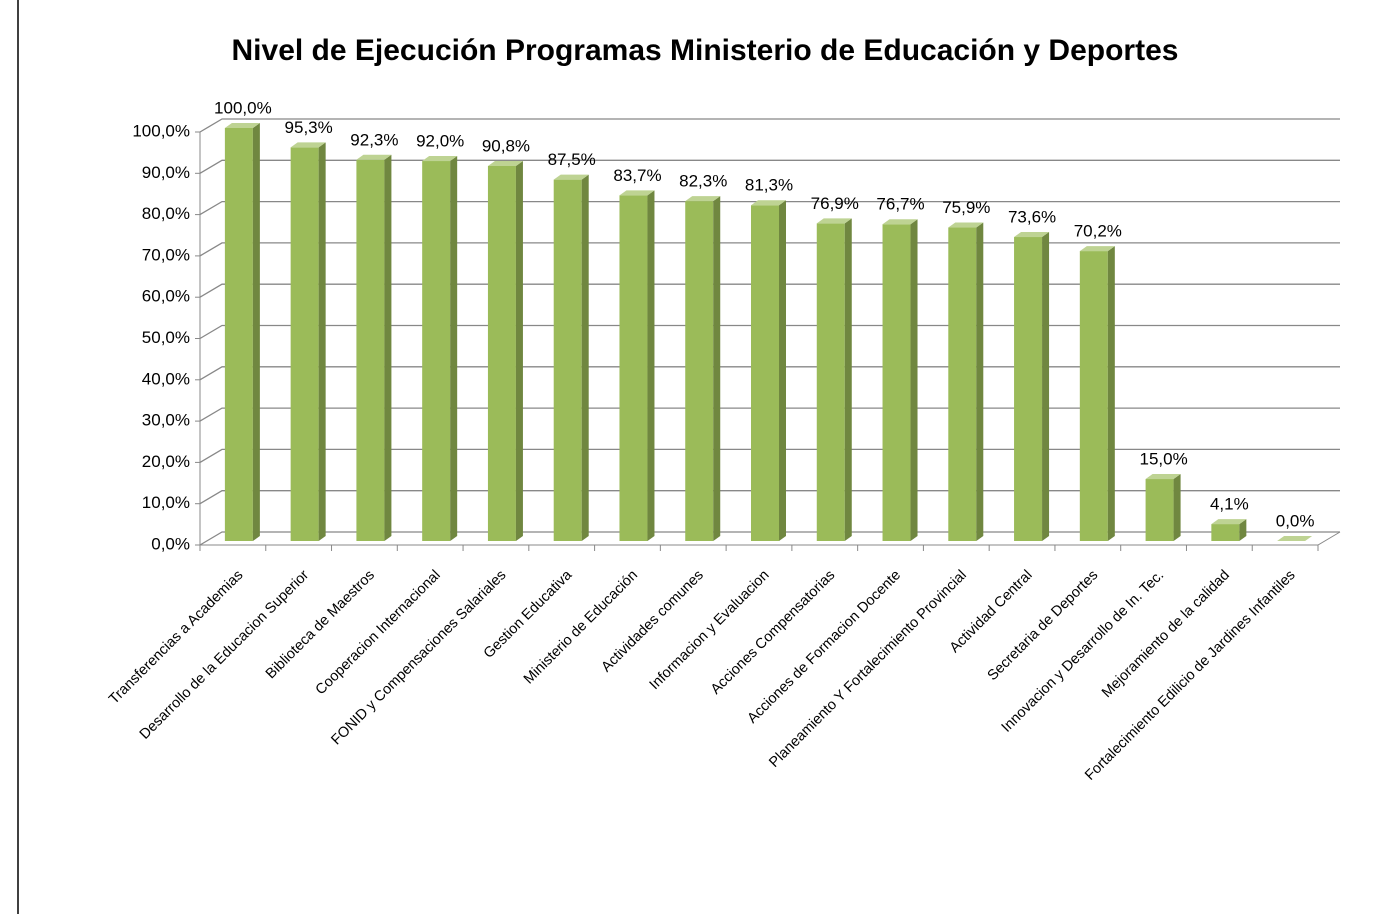  I want to click on data-label: 83,7%, so click(637, 175).